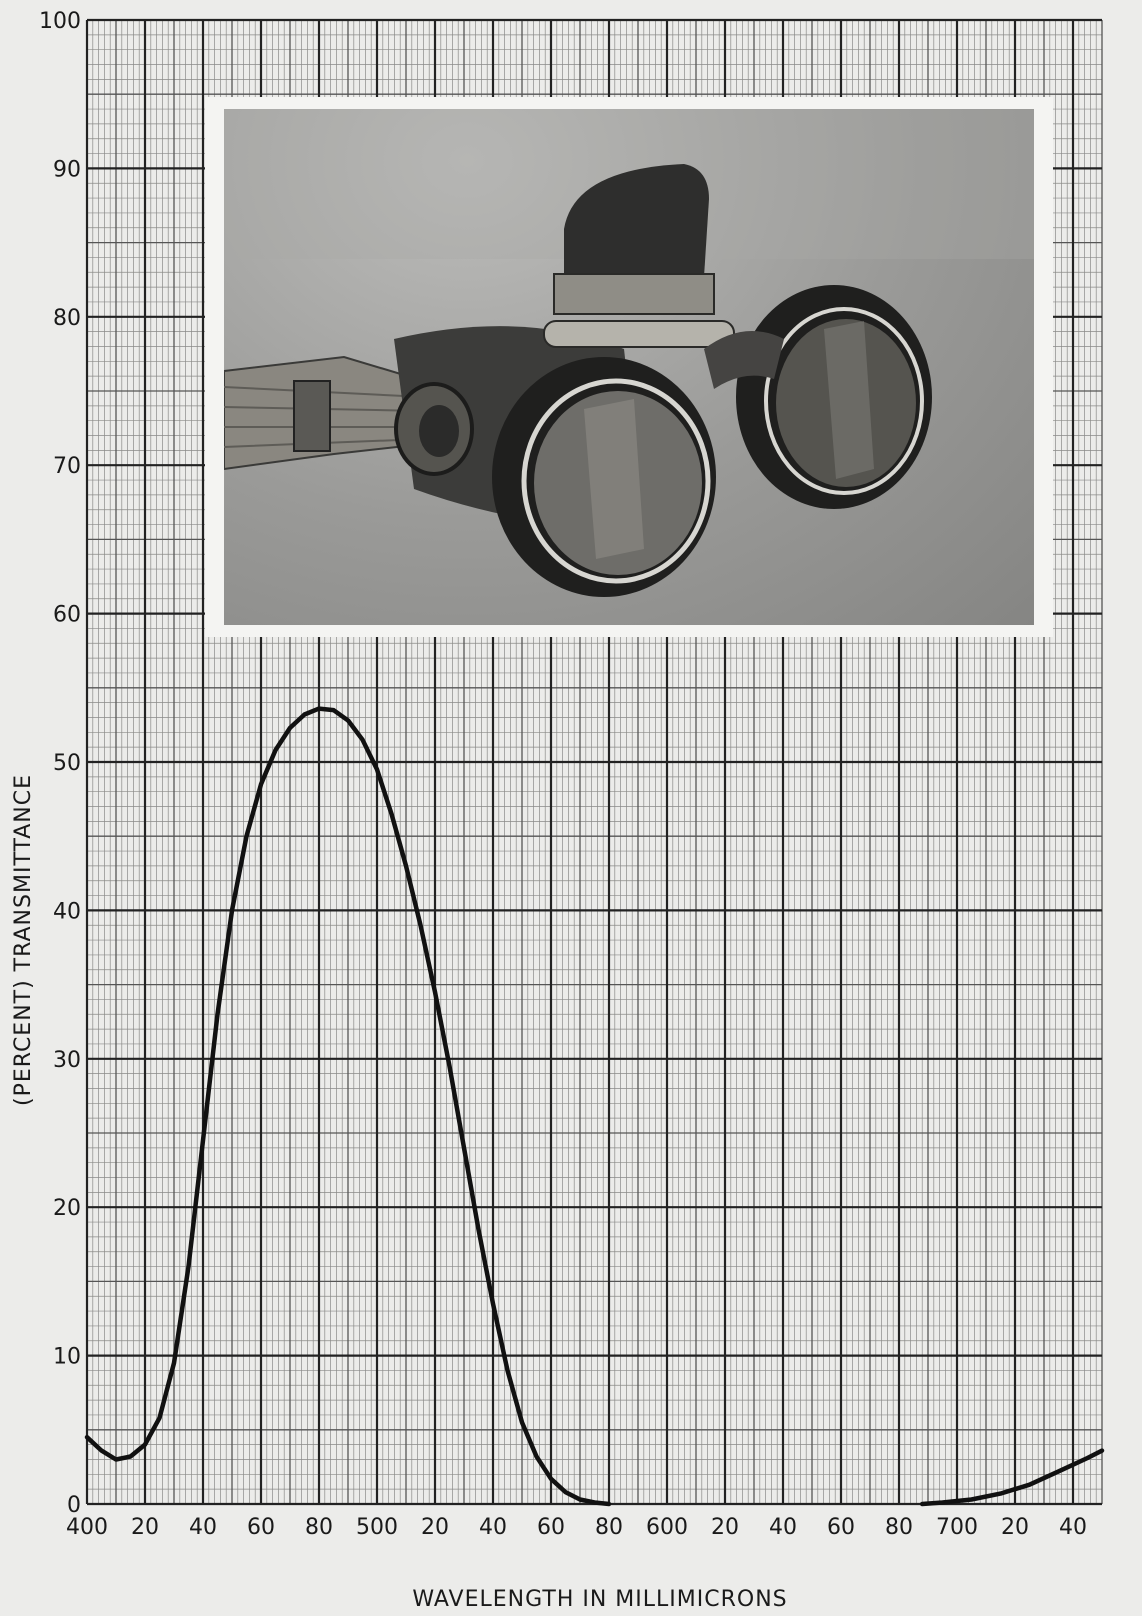 The width and height of the screenshot is (1142, 1616). I want to click on y-tick-label: 80, so click(67, 318).